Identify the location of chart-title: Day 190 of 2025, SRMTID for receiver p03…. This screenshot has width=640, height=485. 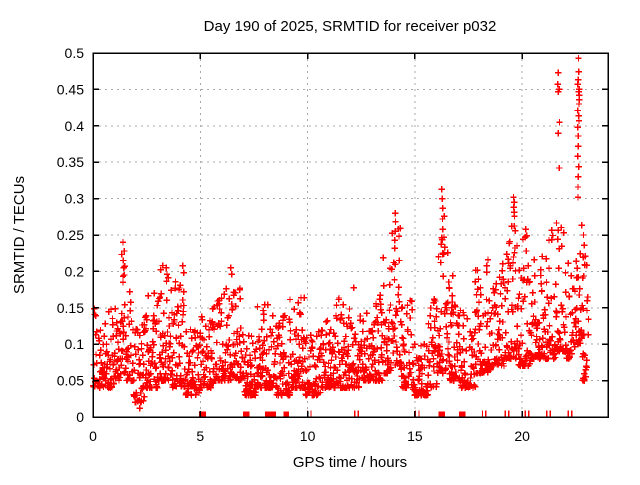
(350, 26).